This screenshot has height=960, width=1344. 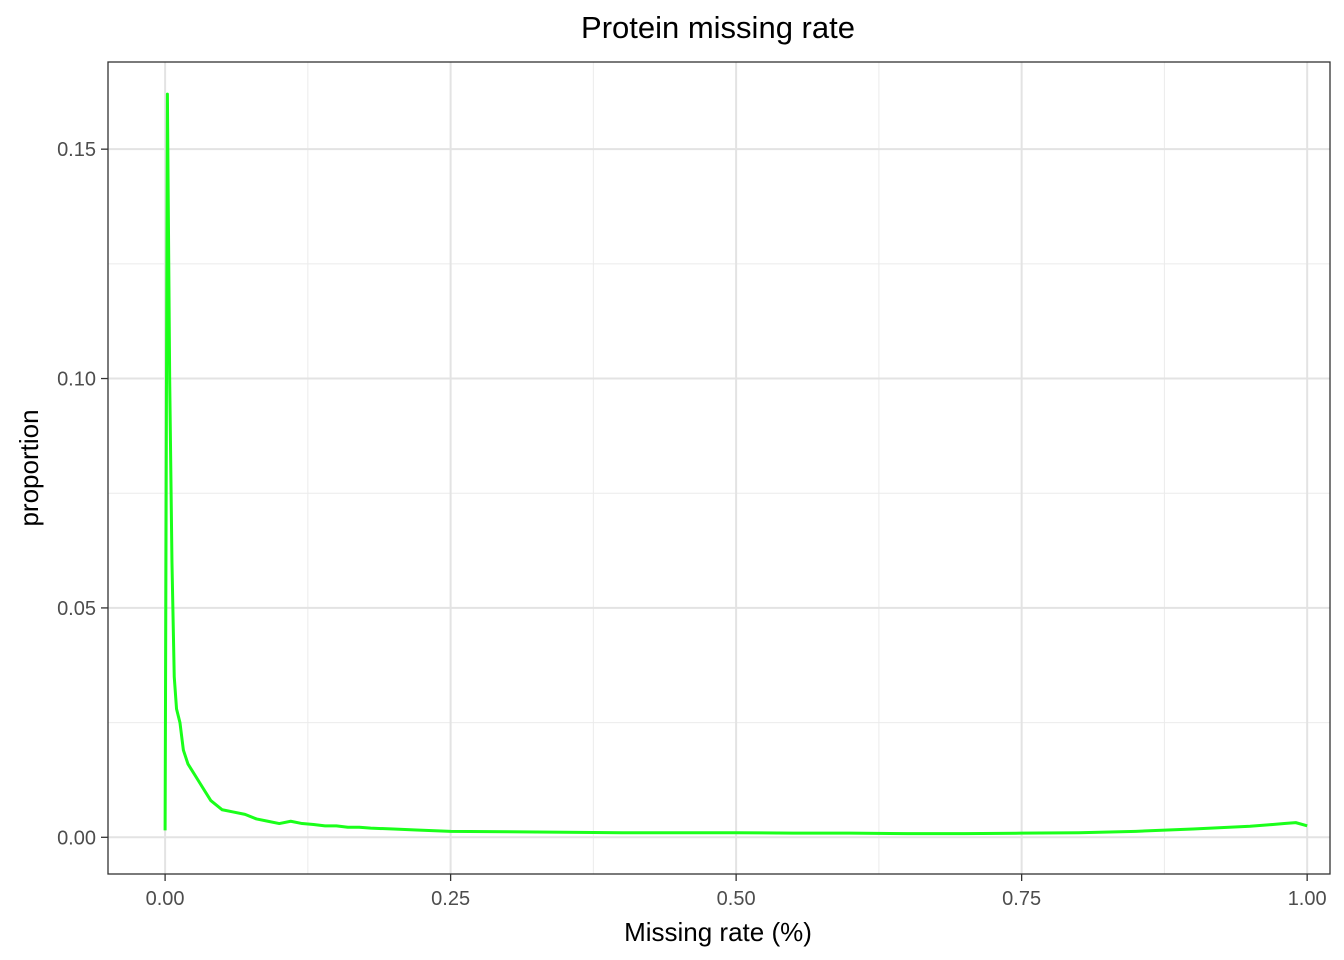 I want to click on x-axis-title: Missing rate (%), so click(x=718, y=932).